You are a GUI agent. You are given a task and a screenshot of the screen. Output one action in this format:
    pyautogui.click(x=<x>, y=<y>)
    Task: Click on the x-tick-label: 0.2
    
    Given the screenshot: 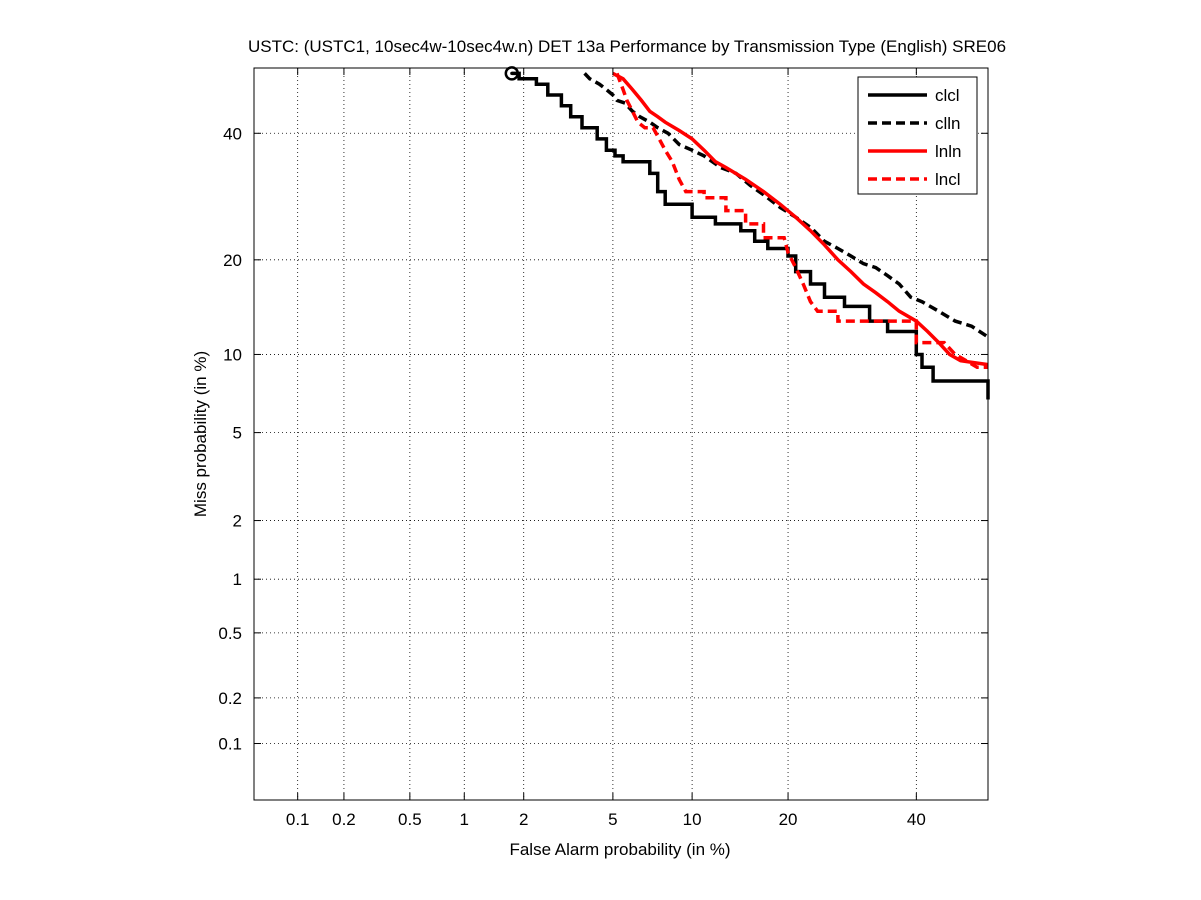 What is the action you would take?
    pyautogui.click(x=344, y=819)
    